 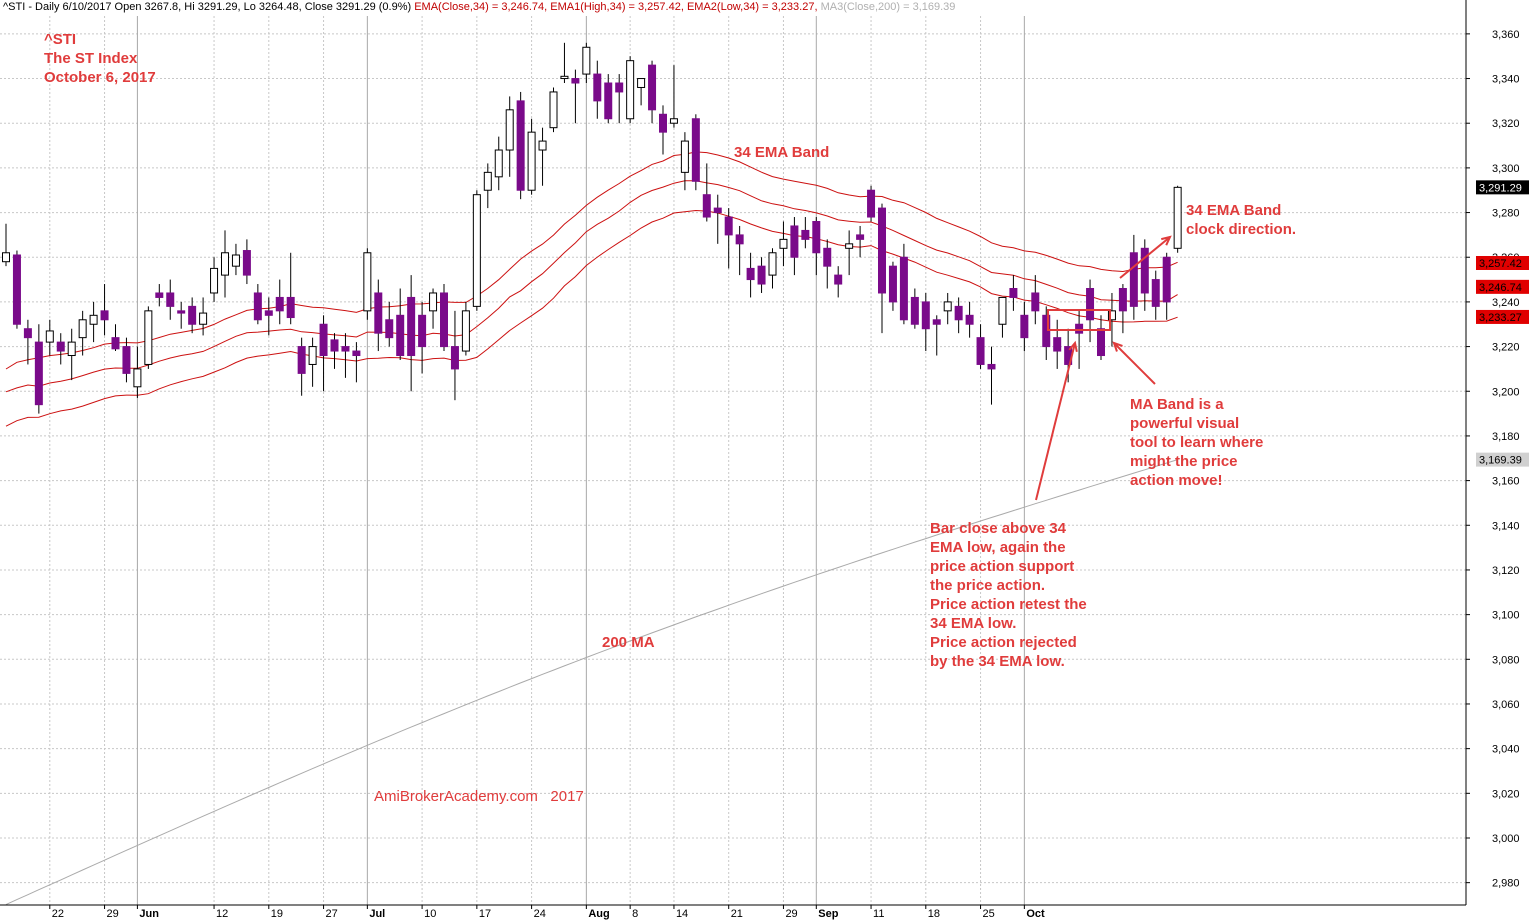 I want to click on x-tick-label: 14, so click(x=682, y=914).